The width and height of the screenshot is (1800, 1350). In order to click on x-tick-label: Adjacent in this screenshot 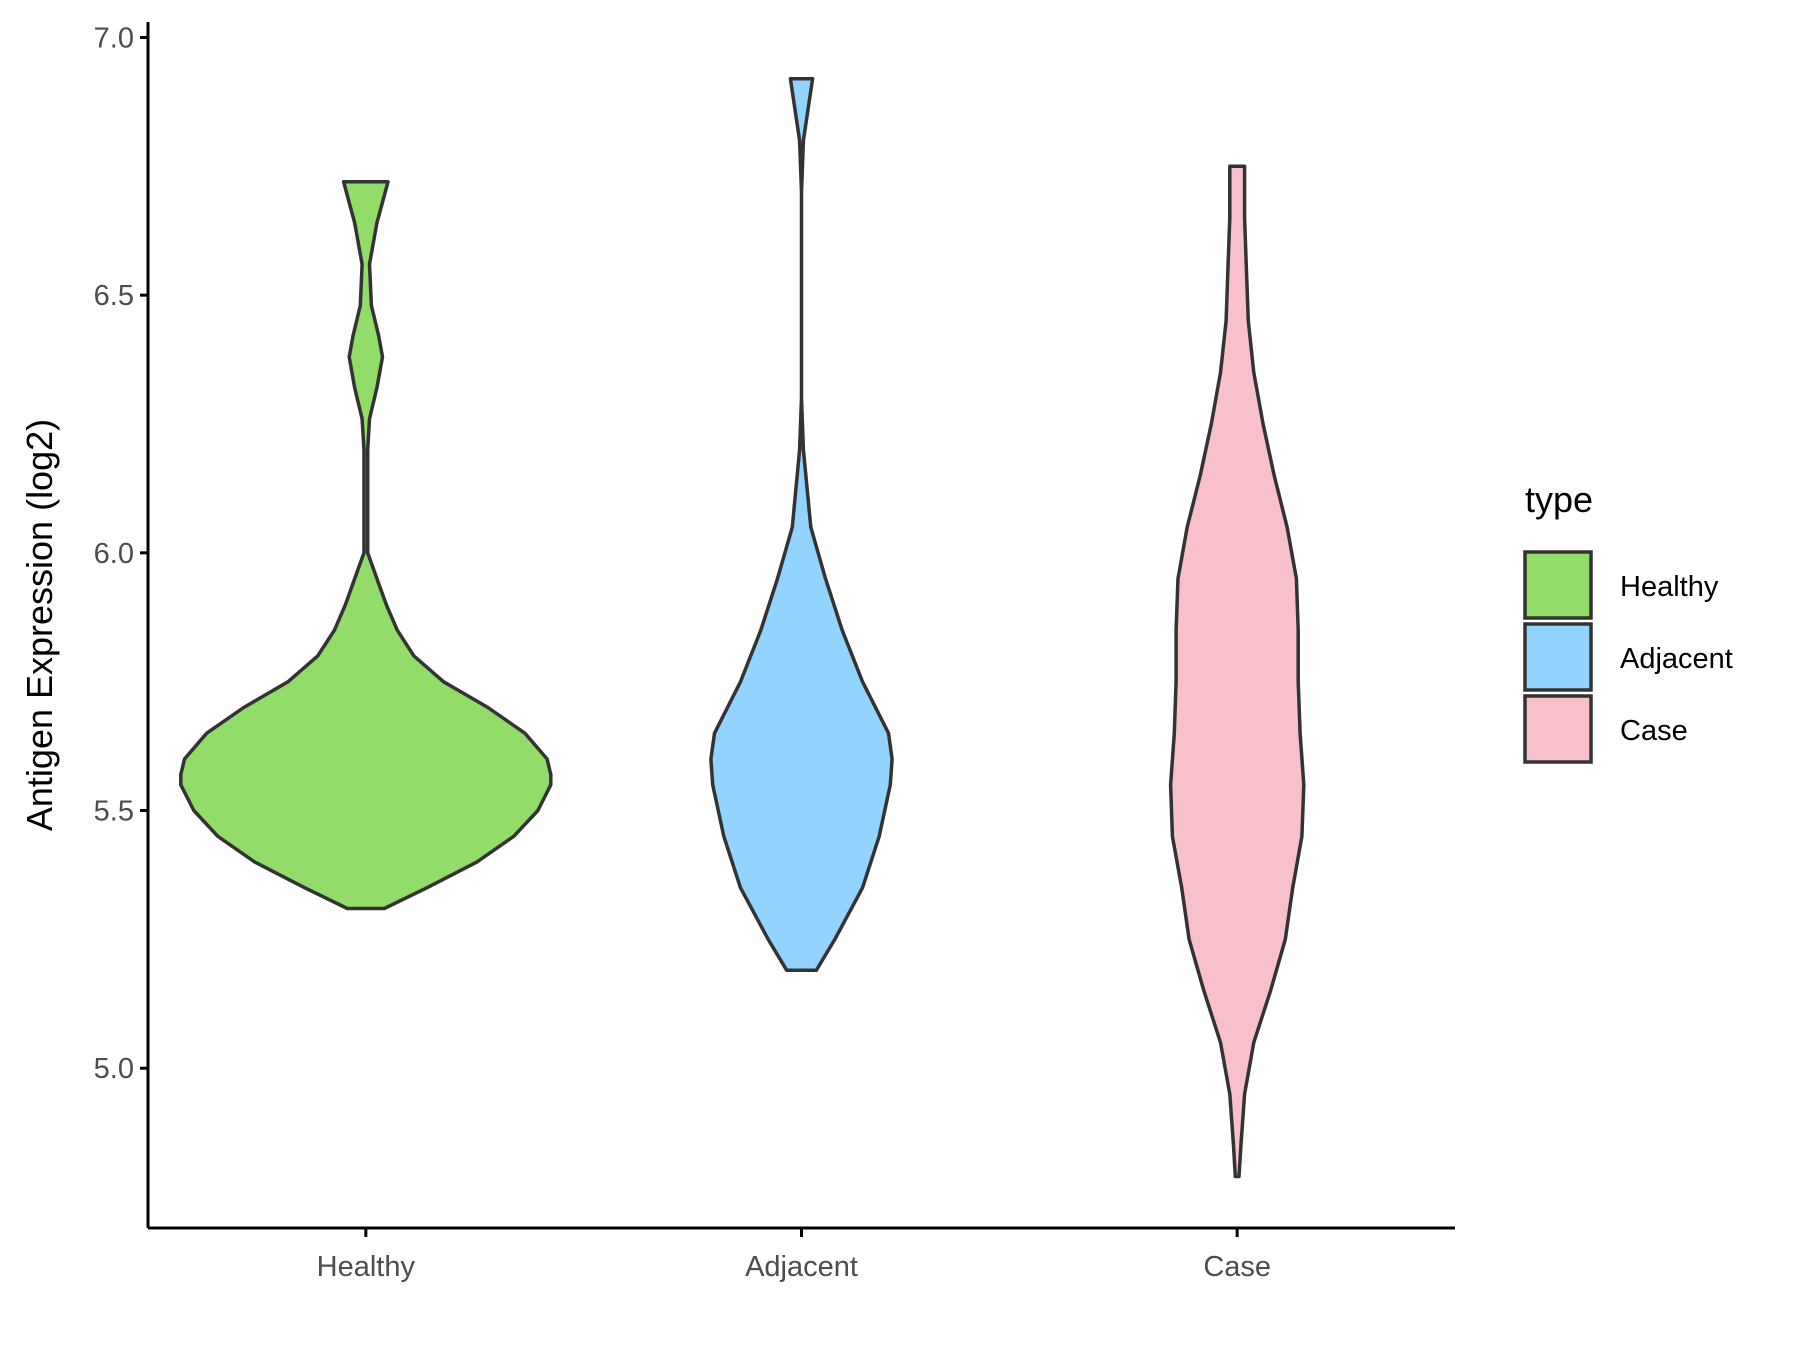, I will do `click(801, 1267)`.